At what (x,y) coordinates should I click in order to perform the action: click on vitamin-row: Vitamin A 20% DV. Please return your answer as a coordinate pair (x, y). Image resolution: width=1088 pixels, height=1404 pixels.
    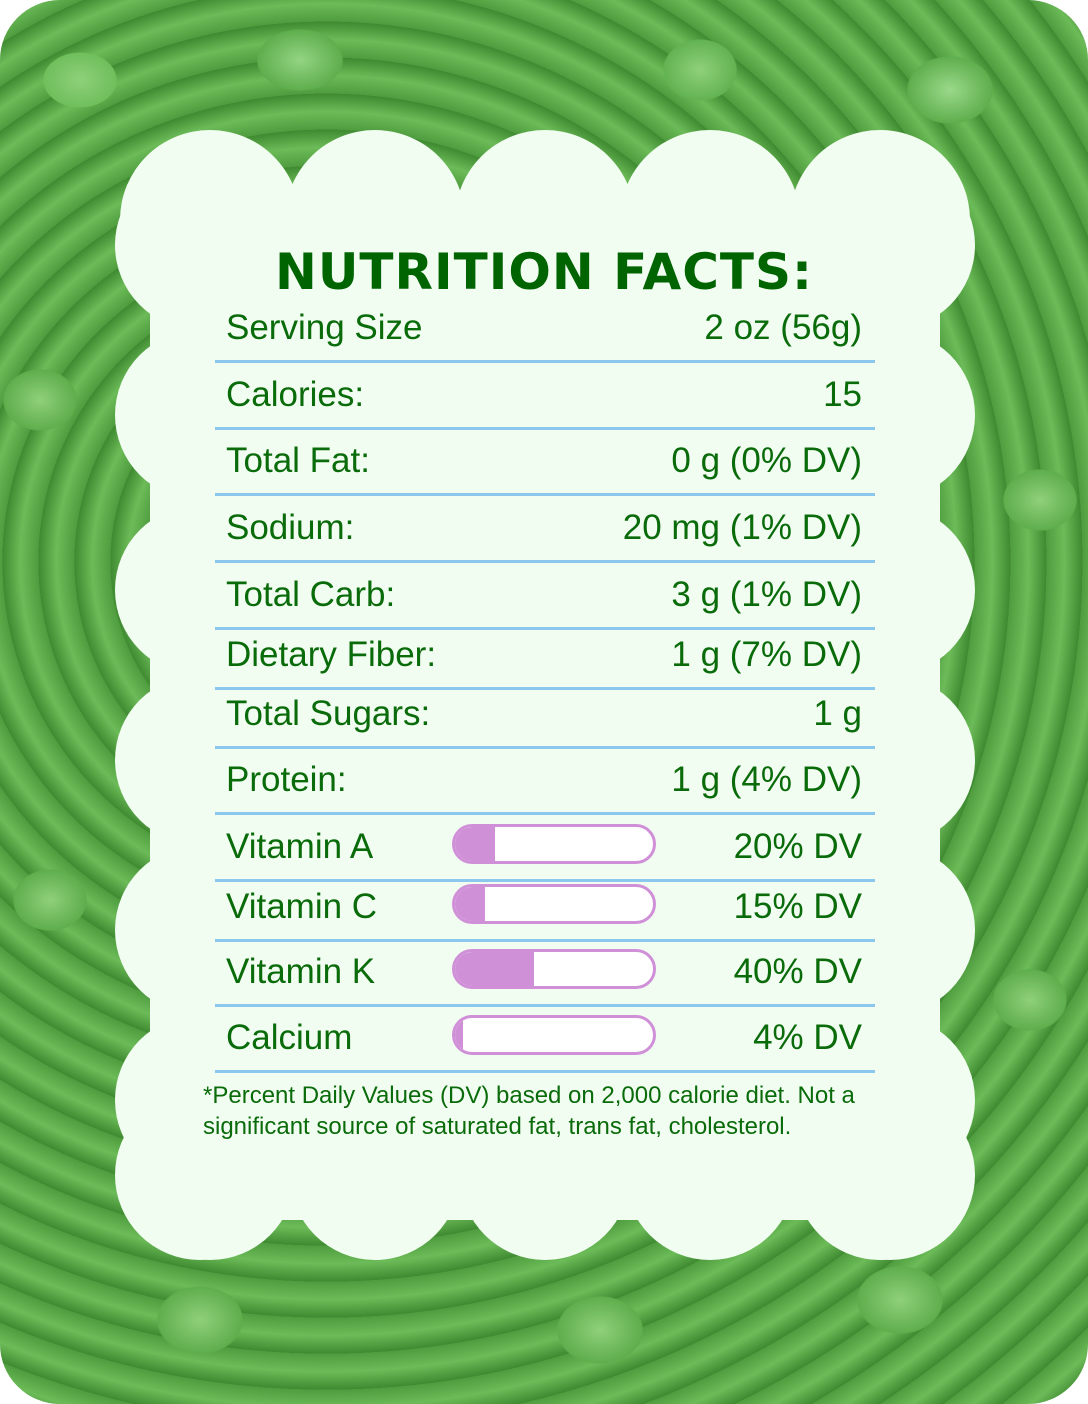
    Looking at the image, I should click on (545, 849).